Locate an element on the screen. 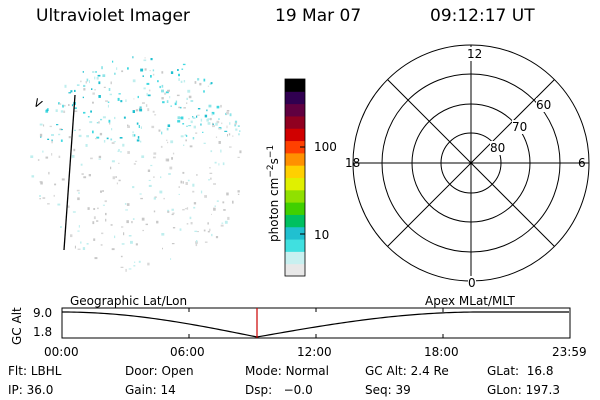 This screenshot has height=400, width=600. dsp-value: −0.0 is located at coordinates (298, 390).